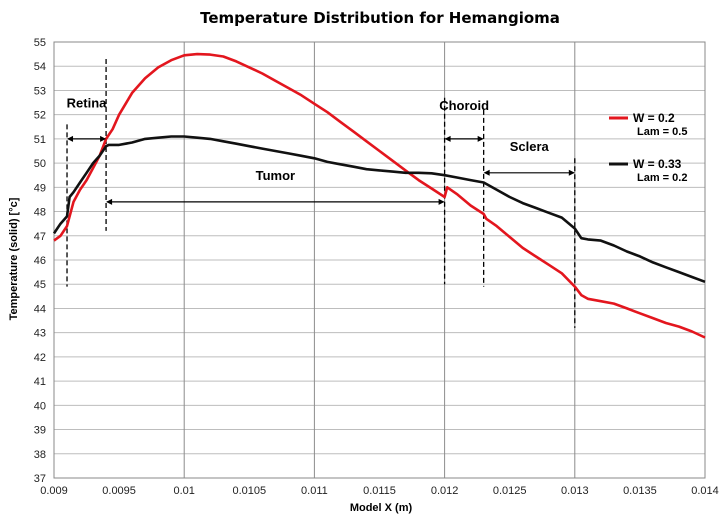  I want to click on region-annotations: Retina Tumor Choroid Sclera, so click(321, 150).